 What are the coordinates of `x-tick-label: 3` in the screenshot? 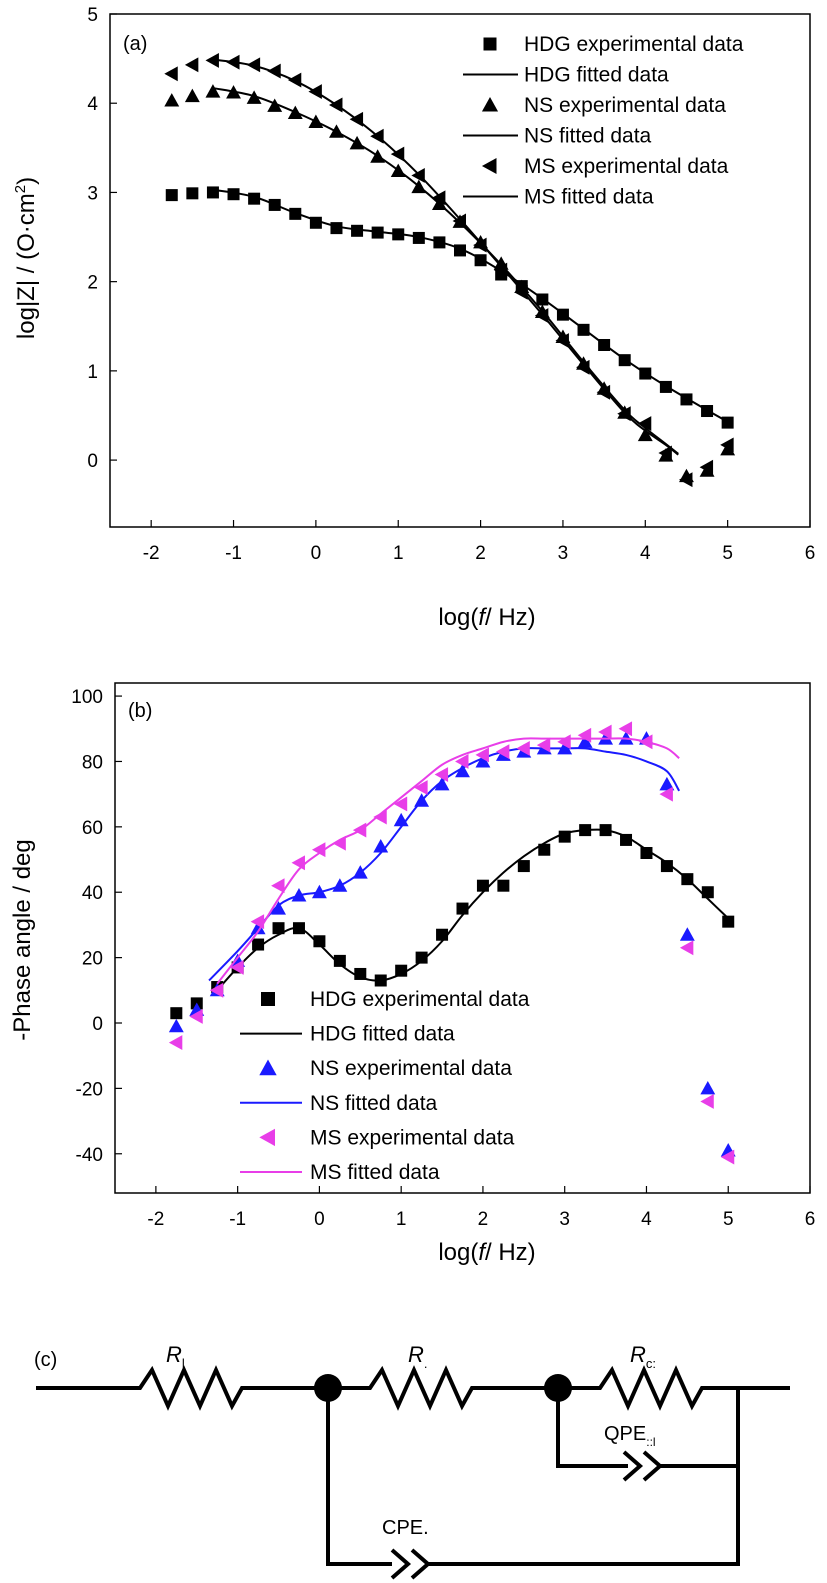 It's located at (564, 1219).